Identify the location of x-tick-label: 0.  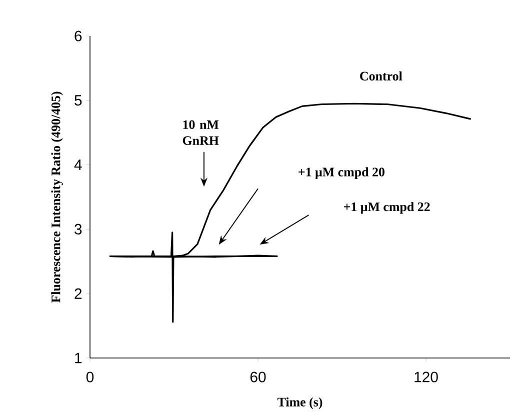
(90, 377).